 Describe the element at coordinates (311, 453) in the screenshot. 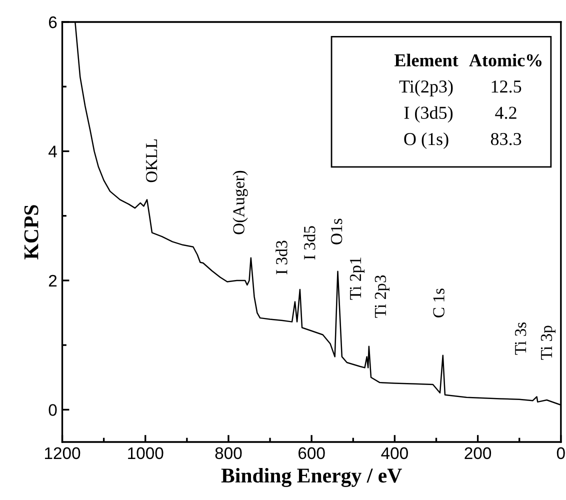

I see `x-tick-label: 600` at that location.